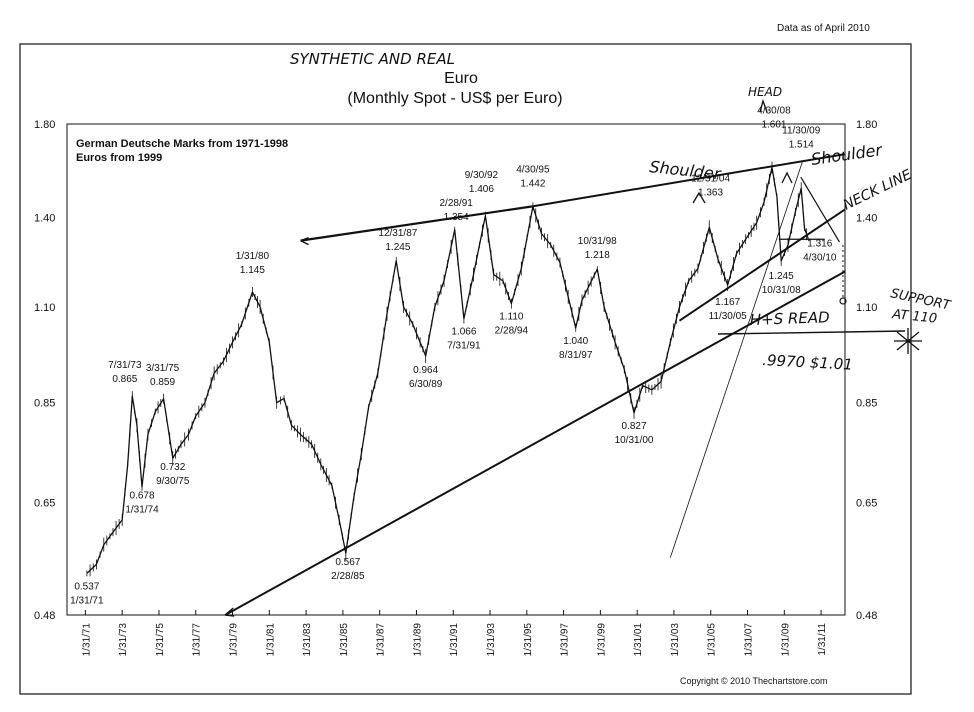 This screenshot has width=974, height=712. I want to click on y-tick-label-right: 0.65, so click(866, 503).